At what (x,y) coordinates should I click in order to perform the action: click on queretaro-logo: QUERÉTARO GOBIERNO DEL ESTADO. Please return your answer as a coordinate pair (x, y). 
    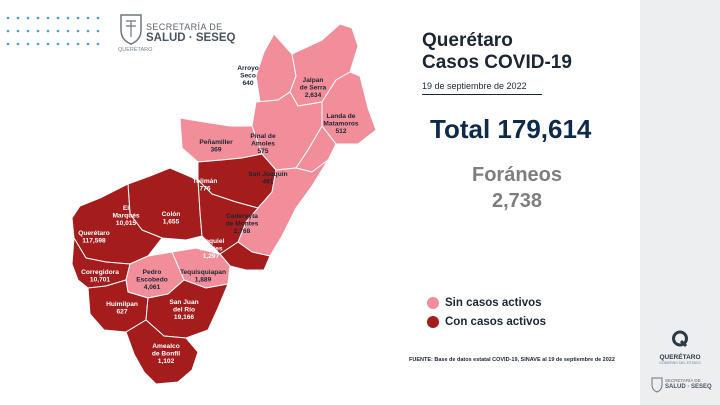
    Looking at the image, I should click on (680, 347).